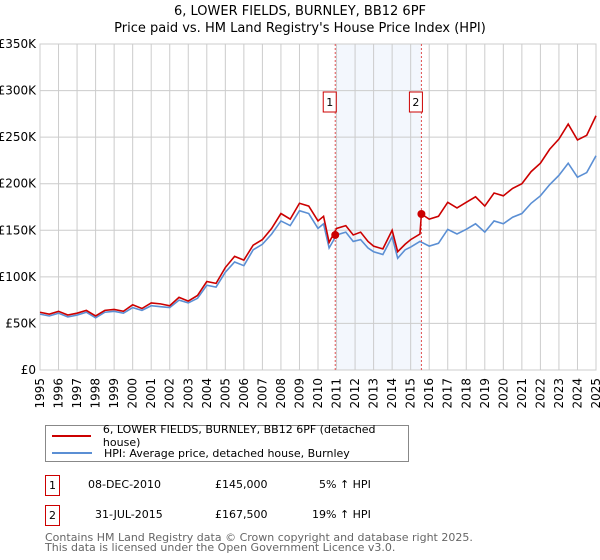 This screenshot has height=560, width=600. What do you see at coordinates (72, 453) in the screenshot?
I see `legend-swatch-blue` at bounding box center [72, 453].